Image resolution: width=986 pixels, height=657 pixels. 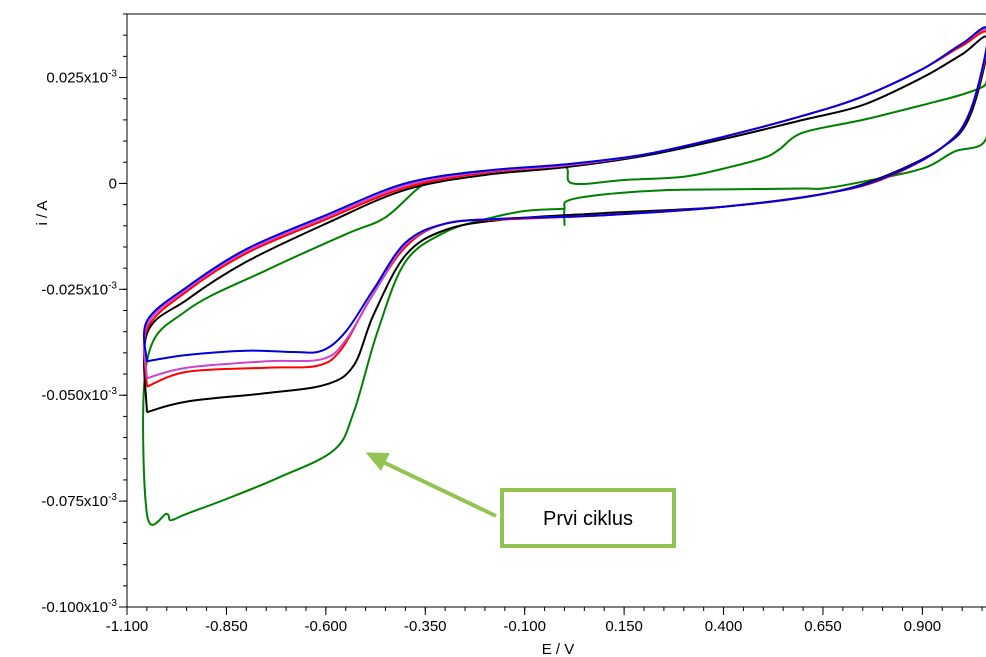 I want to click on x-tick-text: -0.350, so click(x=425, y=626).